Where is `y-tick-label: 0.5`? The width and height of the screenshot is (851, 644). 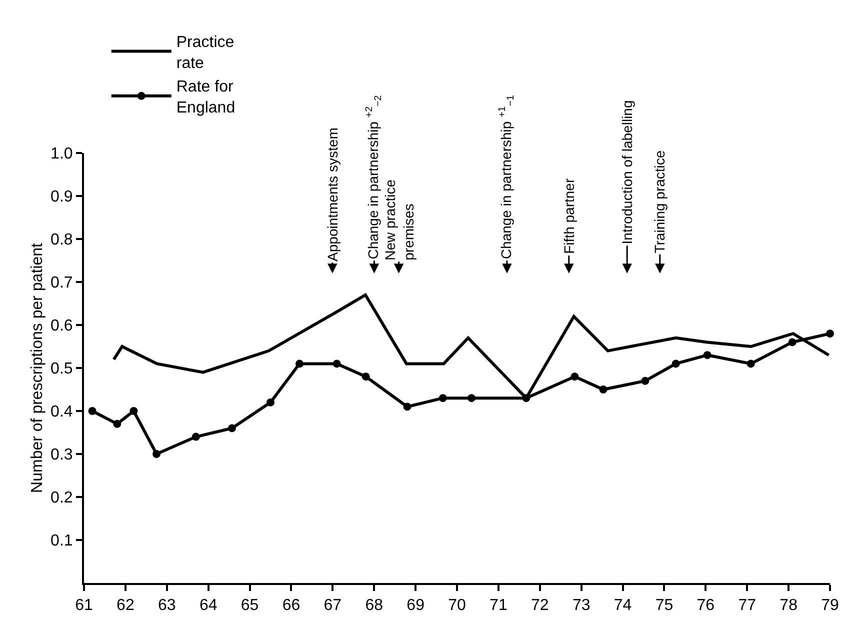 y-tick-label: 0.5 is located at coordinates (61, 369).